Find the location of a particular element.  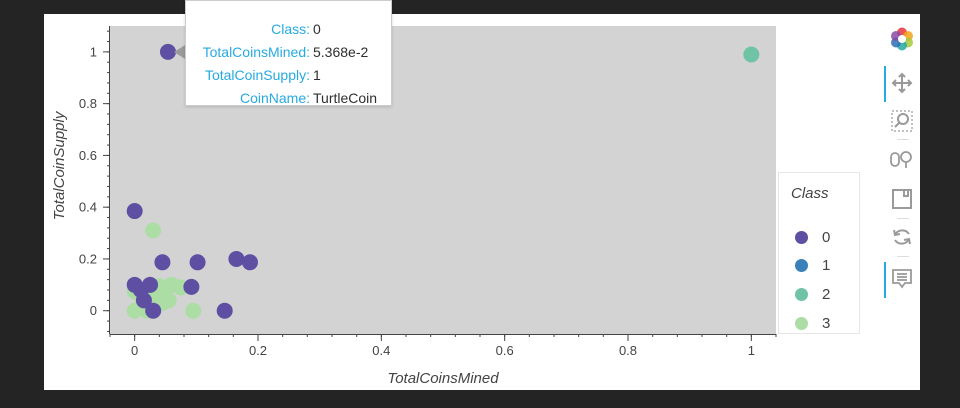

hover-icon is located at coordinates (902, 279).